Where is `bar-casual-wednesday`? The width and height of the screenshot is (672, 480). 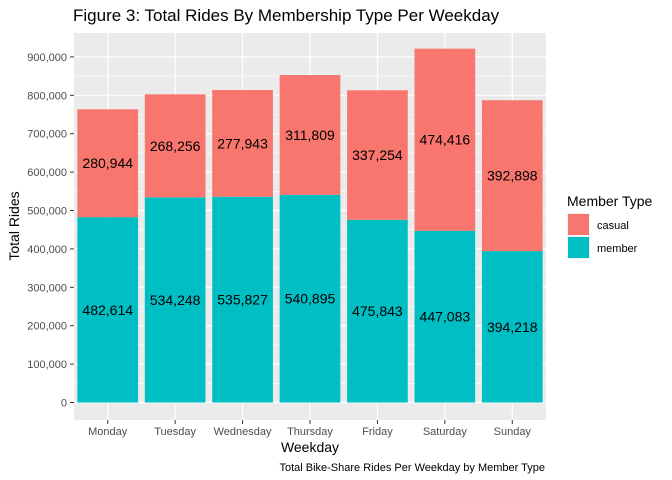 bar-casual-wednesday is located at coordinates (242, 143).